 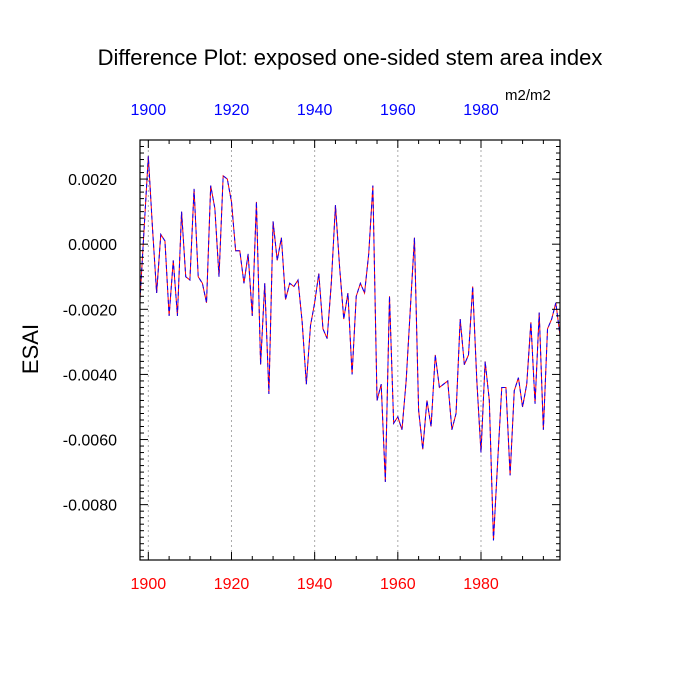 I want to click on x-tick-label-top: 1960, so click(x=398, y=110).